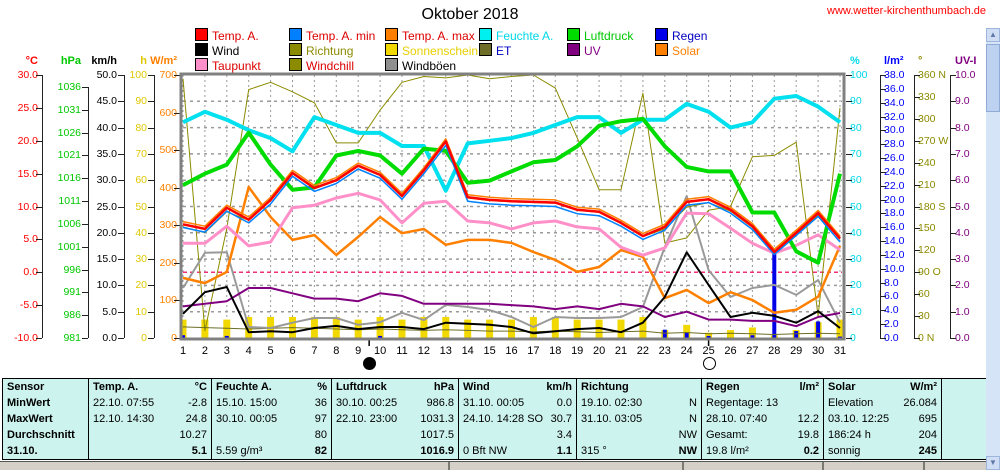 Image resolution: width=1000 pixels, height=470 pixels. What do you see at coordinates (31, 61) in the screenshot?
I see `axis-title-c: °C` at bounding box center [31, 61].